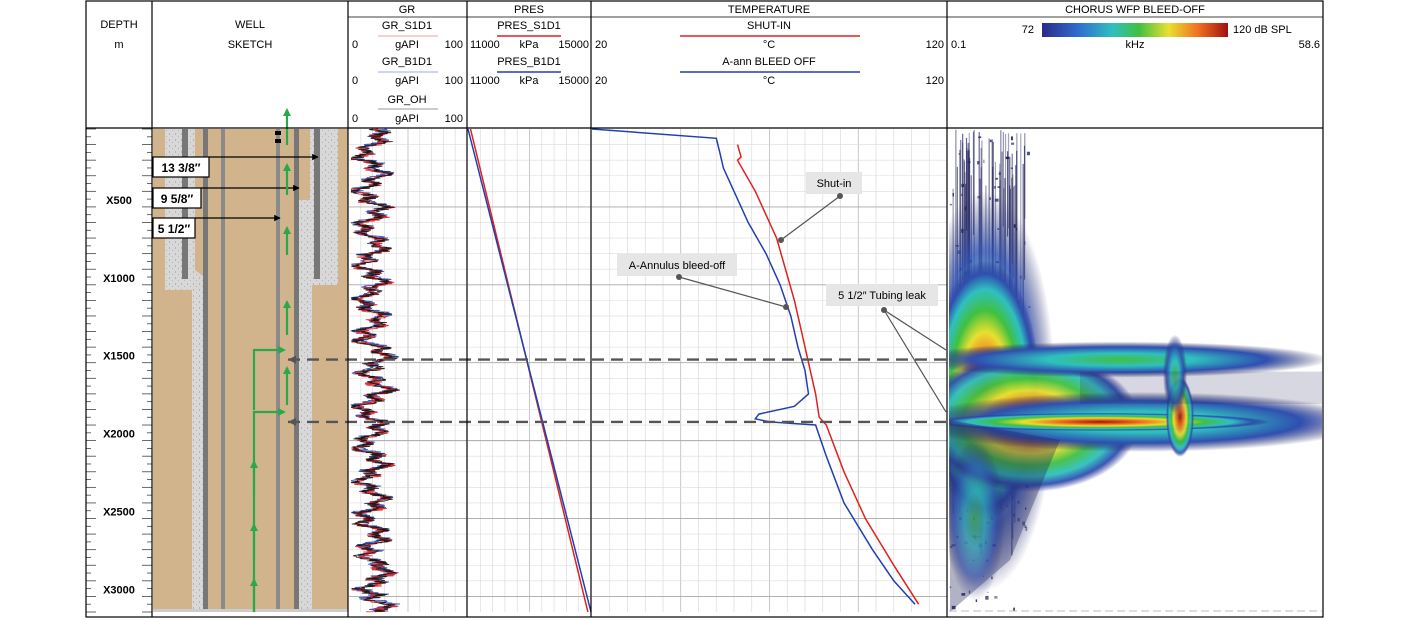 The height and width of the screenshot is (620, 1408). Describe the element at coordinates (617, 390) in the screenshot. I see `leak-depth-lines` at that location.